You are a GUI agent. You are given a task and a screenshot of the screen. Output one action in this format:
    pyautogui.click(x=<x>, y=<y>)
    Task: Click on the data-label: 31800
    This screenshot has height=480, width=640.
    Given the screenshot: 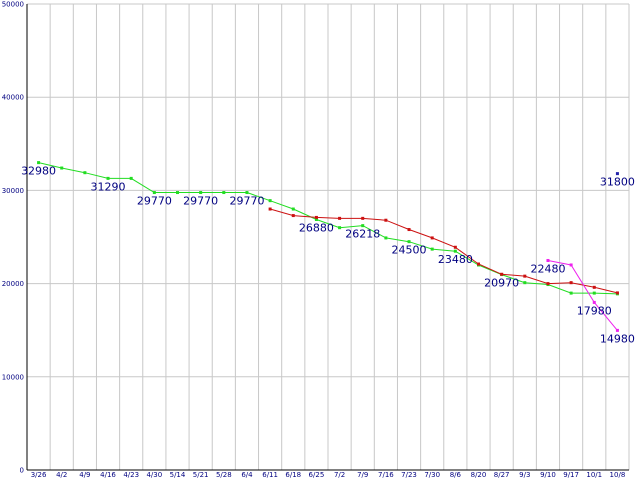 What is the action you would take?
    pyautogui.click(x=617, y=182)
    